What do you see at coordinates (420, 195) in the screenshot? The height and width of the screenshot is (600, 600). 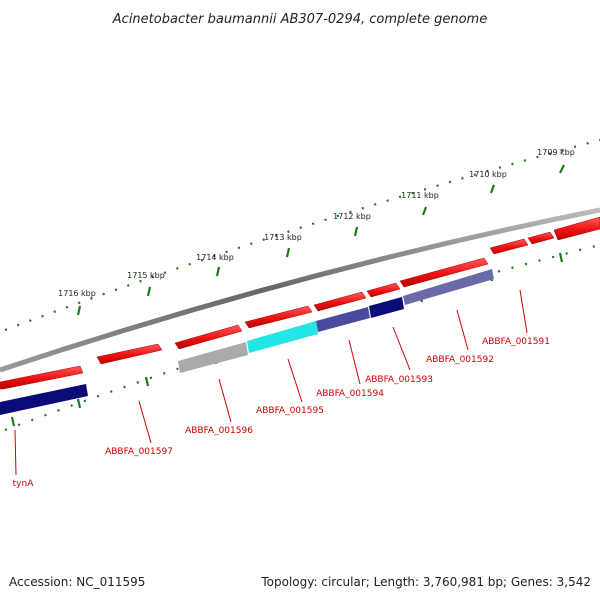 I see `ruler-label: 1711 kbp` at bounding box center [420, 195].